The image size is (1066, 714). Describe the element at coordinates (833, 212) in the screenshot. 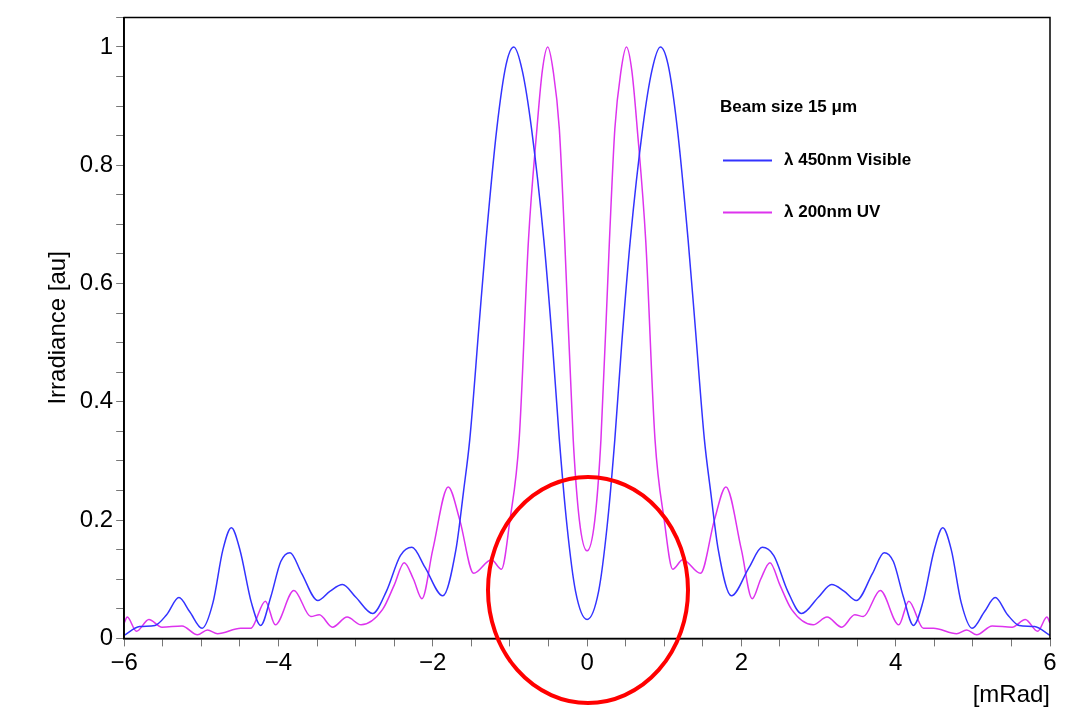

I see `legend-label: λ 200nm UV` at that location.